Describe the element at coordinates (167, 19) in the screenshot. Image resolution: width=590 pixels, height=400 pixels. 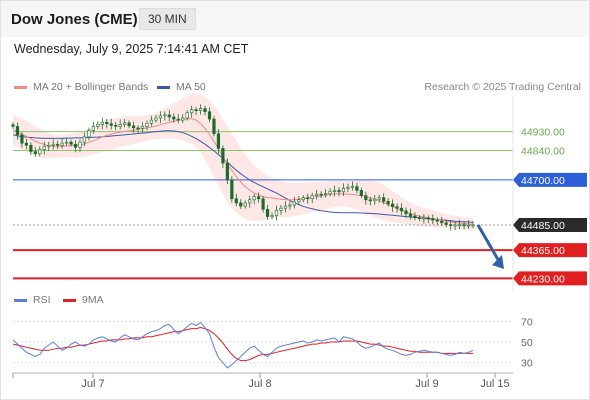
I see `timeframe-button: 30 MIN` at that location.